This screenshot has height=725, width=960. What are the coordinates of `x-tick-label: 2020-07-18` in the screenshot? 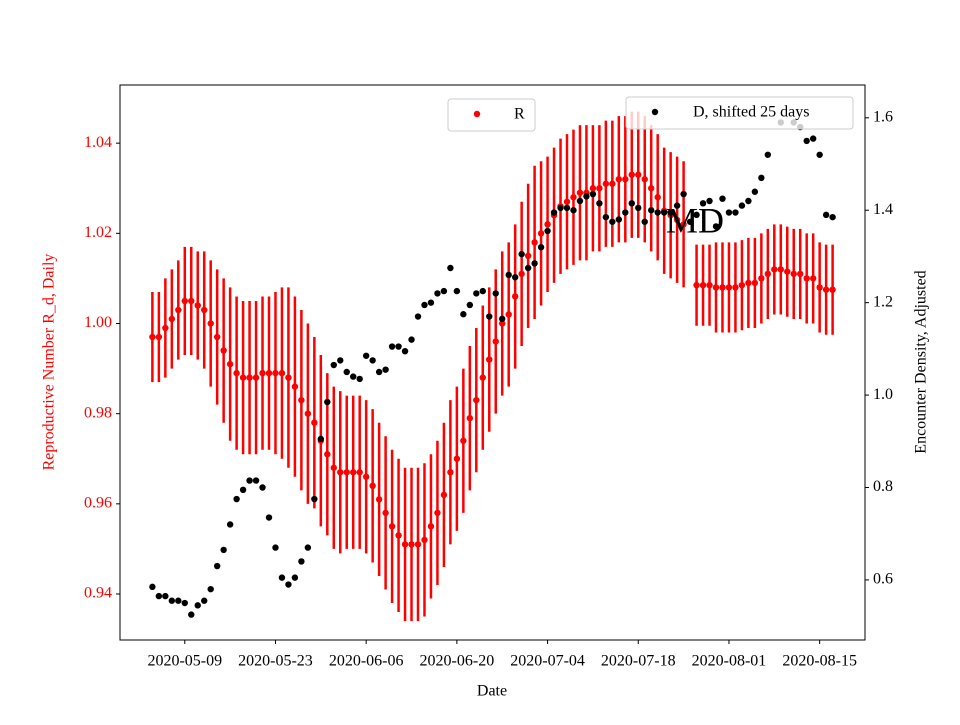 It's located at (638, 661).